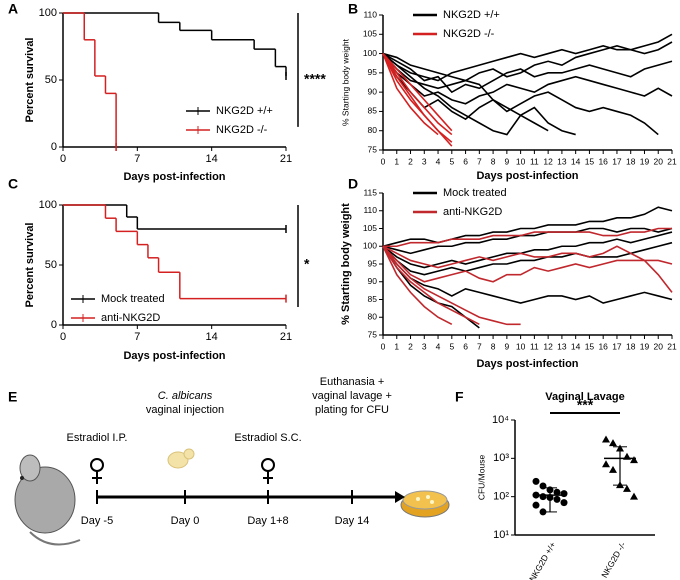 The image size is (680, 580). What do you see at coordinates (603, 161) in the screenshot?
I see `x-tick-label: 16` at bounding box center [603, 161].